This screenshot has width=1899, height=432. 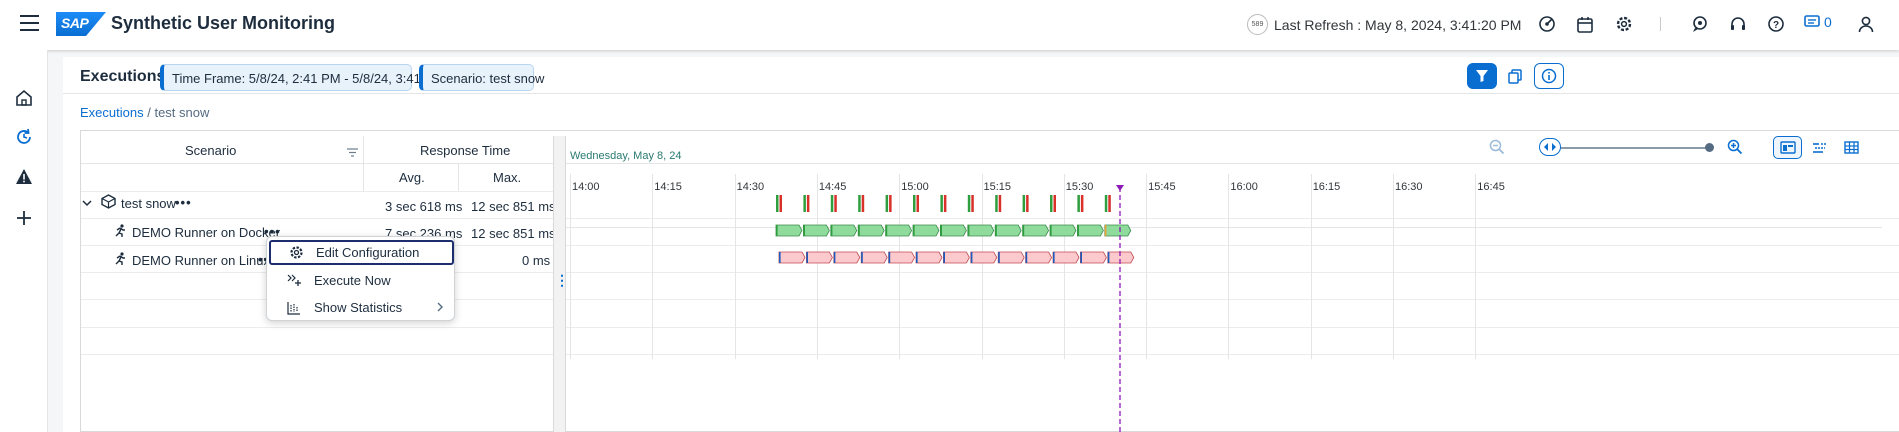 I want to click on executions-icon, so click(x=24, y=137).